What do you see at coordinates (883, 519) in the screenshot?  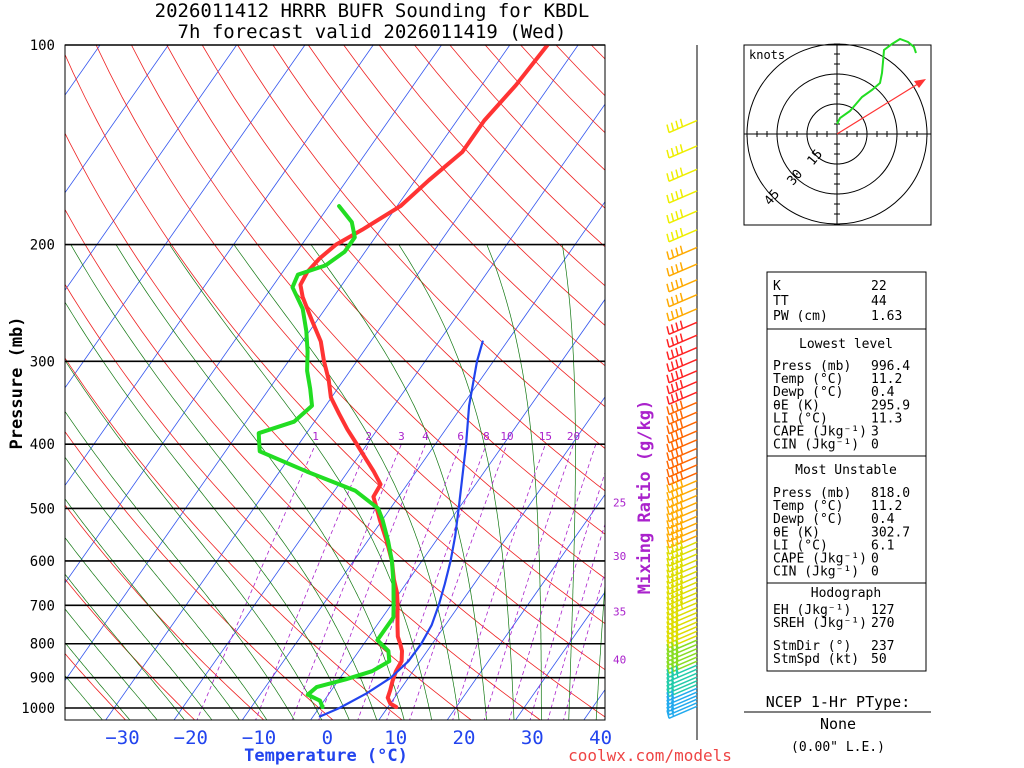 I see `most-unstable-row-value: 0.4` at bounding box center [883, 519].